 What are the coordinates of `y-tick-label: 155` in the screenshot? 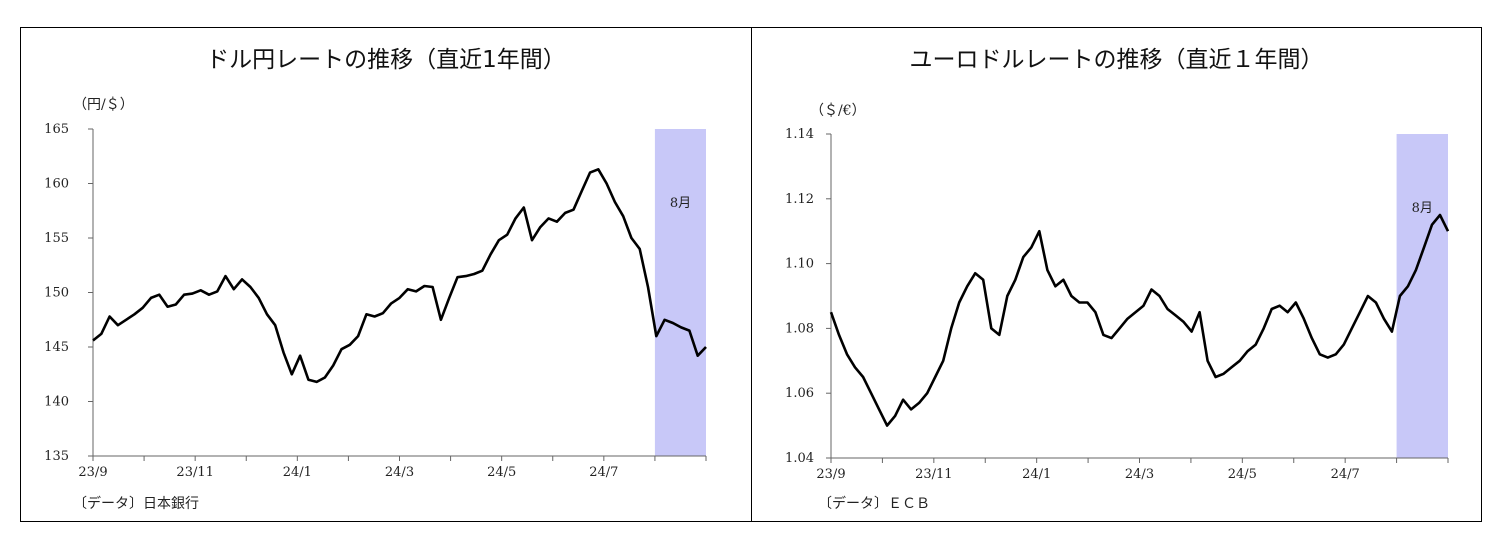 It's located at (56, 238).